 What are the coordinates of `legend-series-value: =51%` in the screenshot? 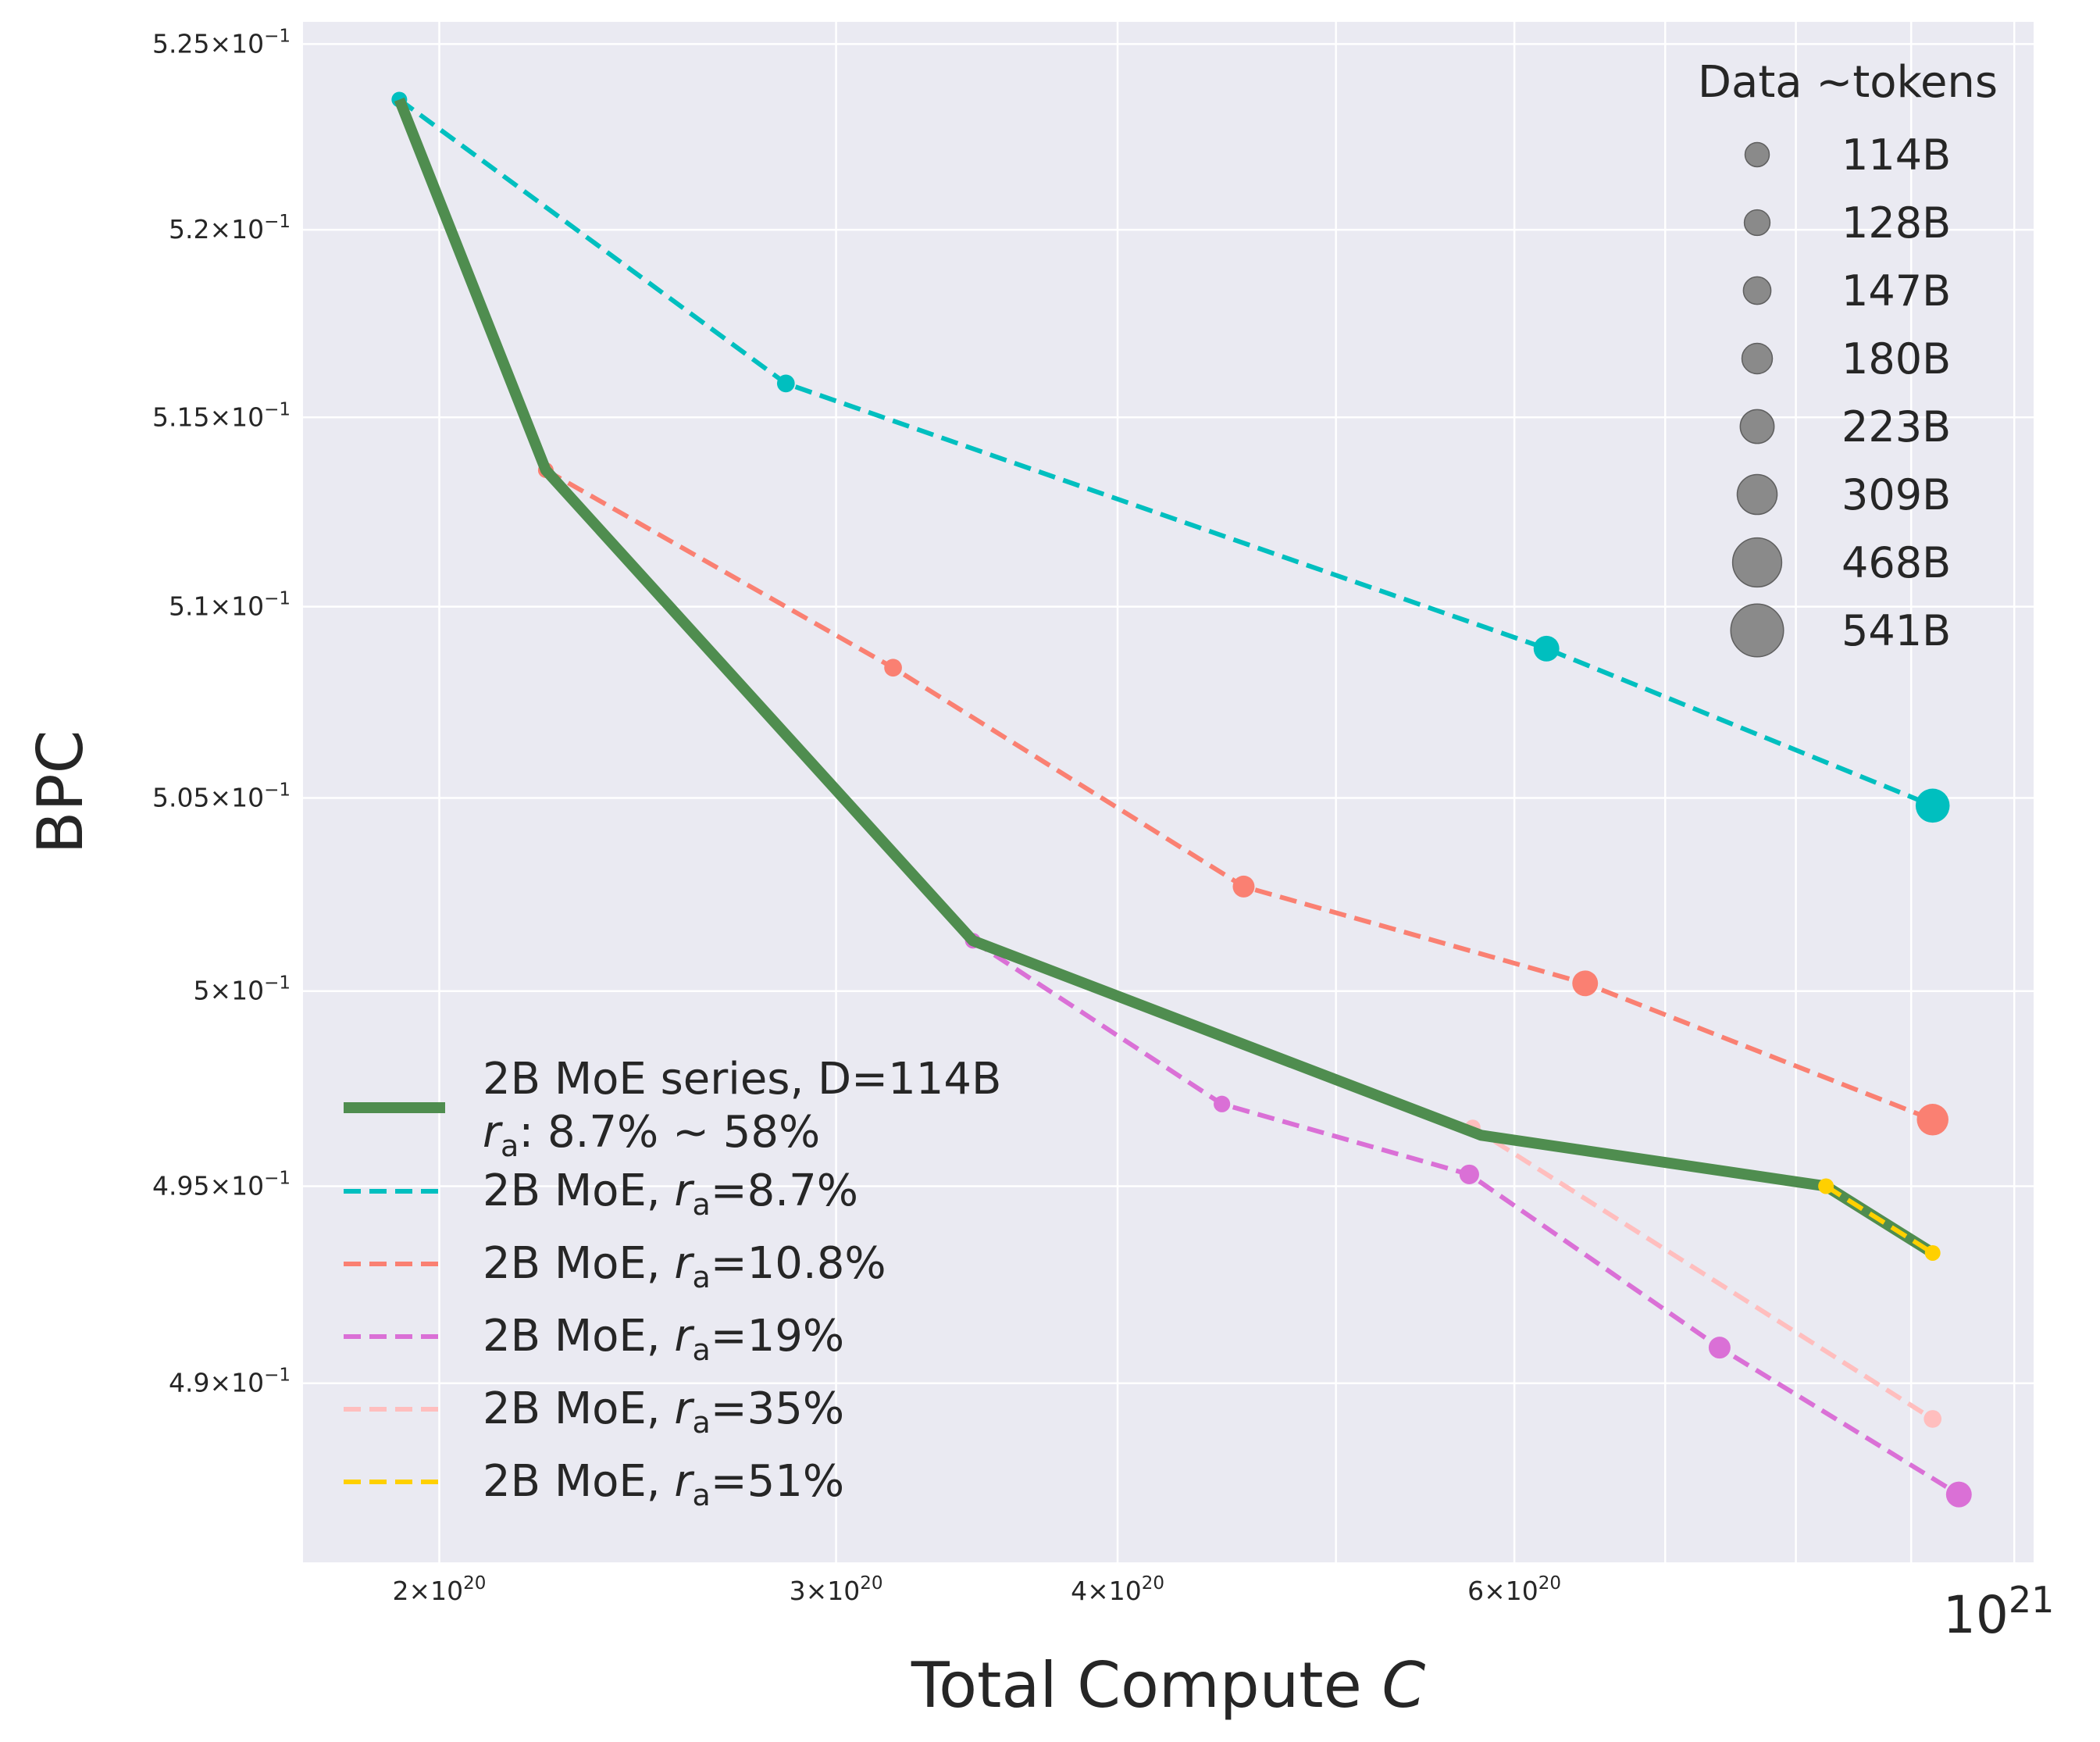 It's located at (777, 1482).